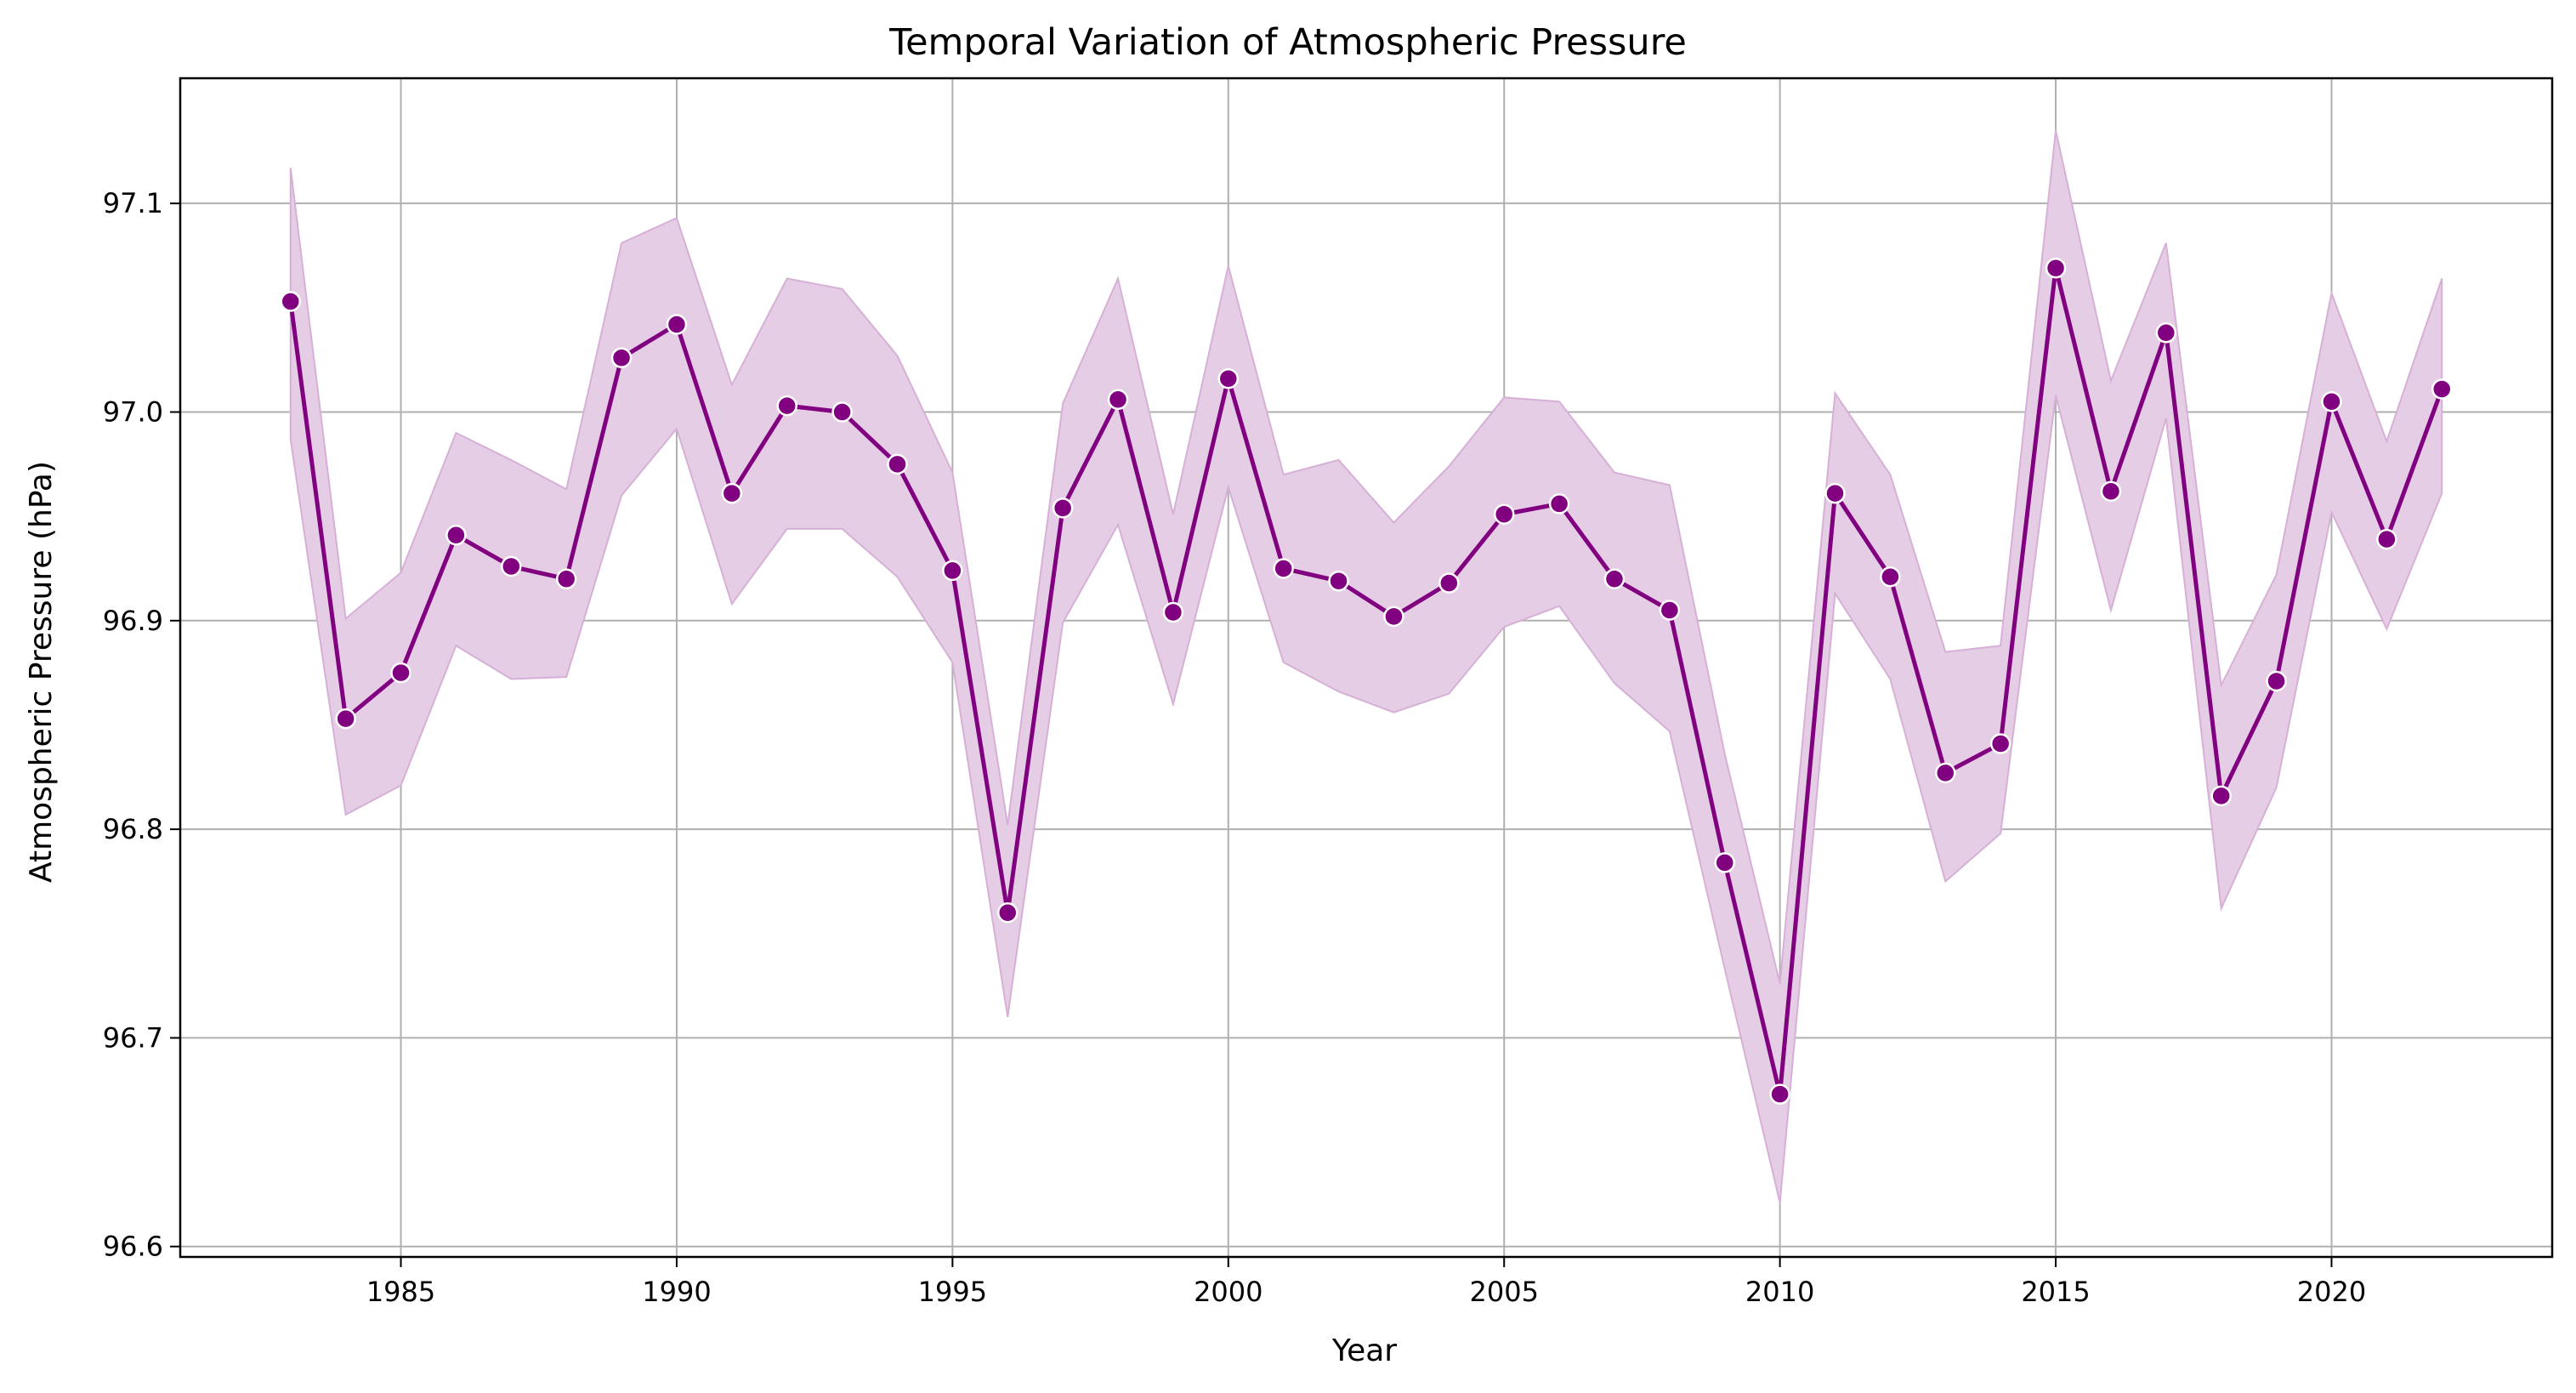 Image resolution: width=2576 pixels, height=1393 pixels. I want to click on y-axis-label: Atmospheric Pressure (hPa), so click(42, 672).